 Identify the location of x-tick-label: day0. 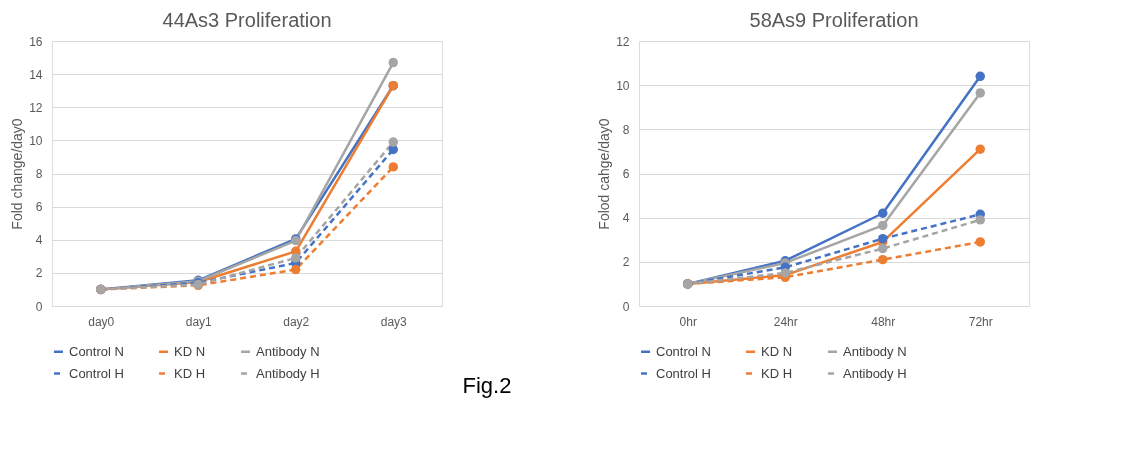
(101, 321).